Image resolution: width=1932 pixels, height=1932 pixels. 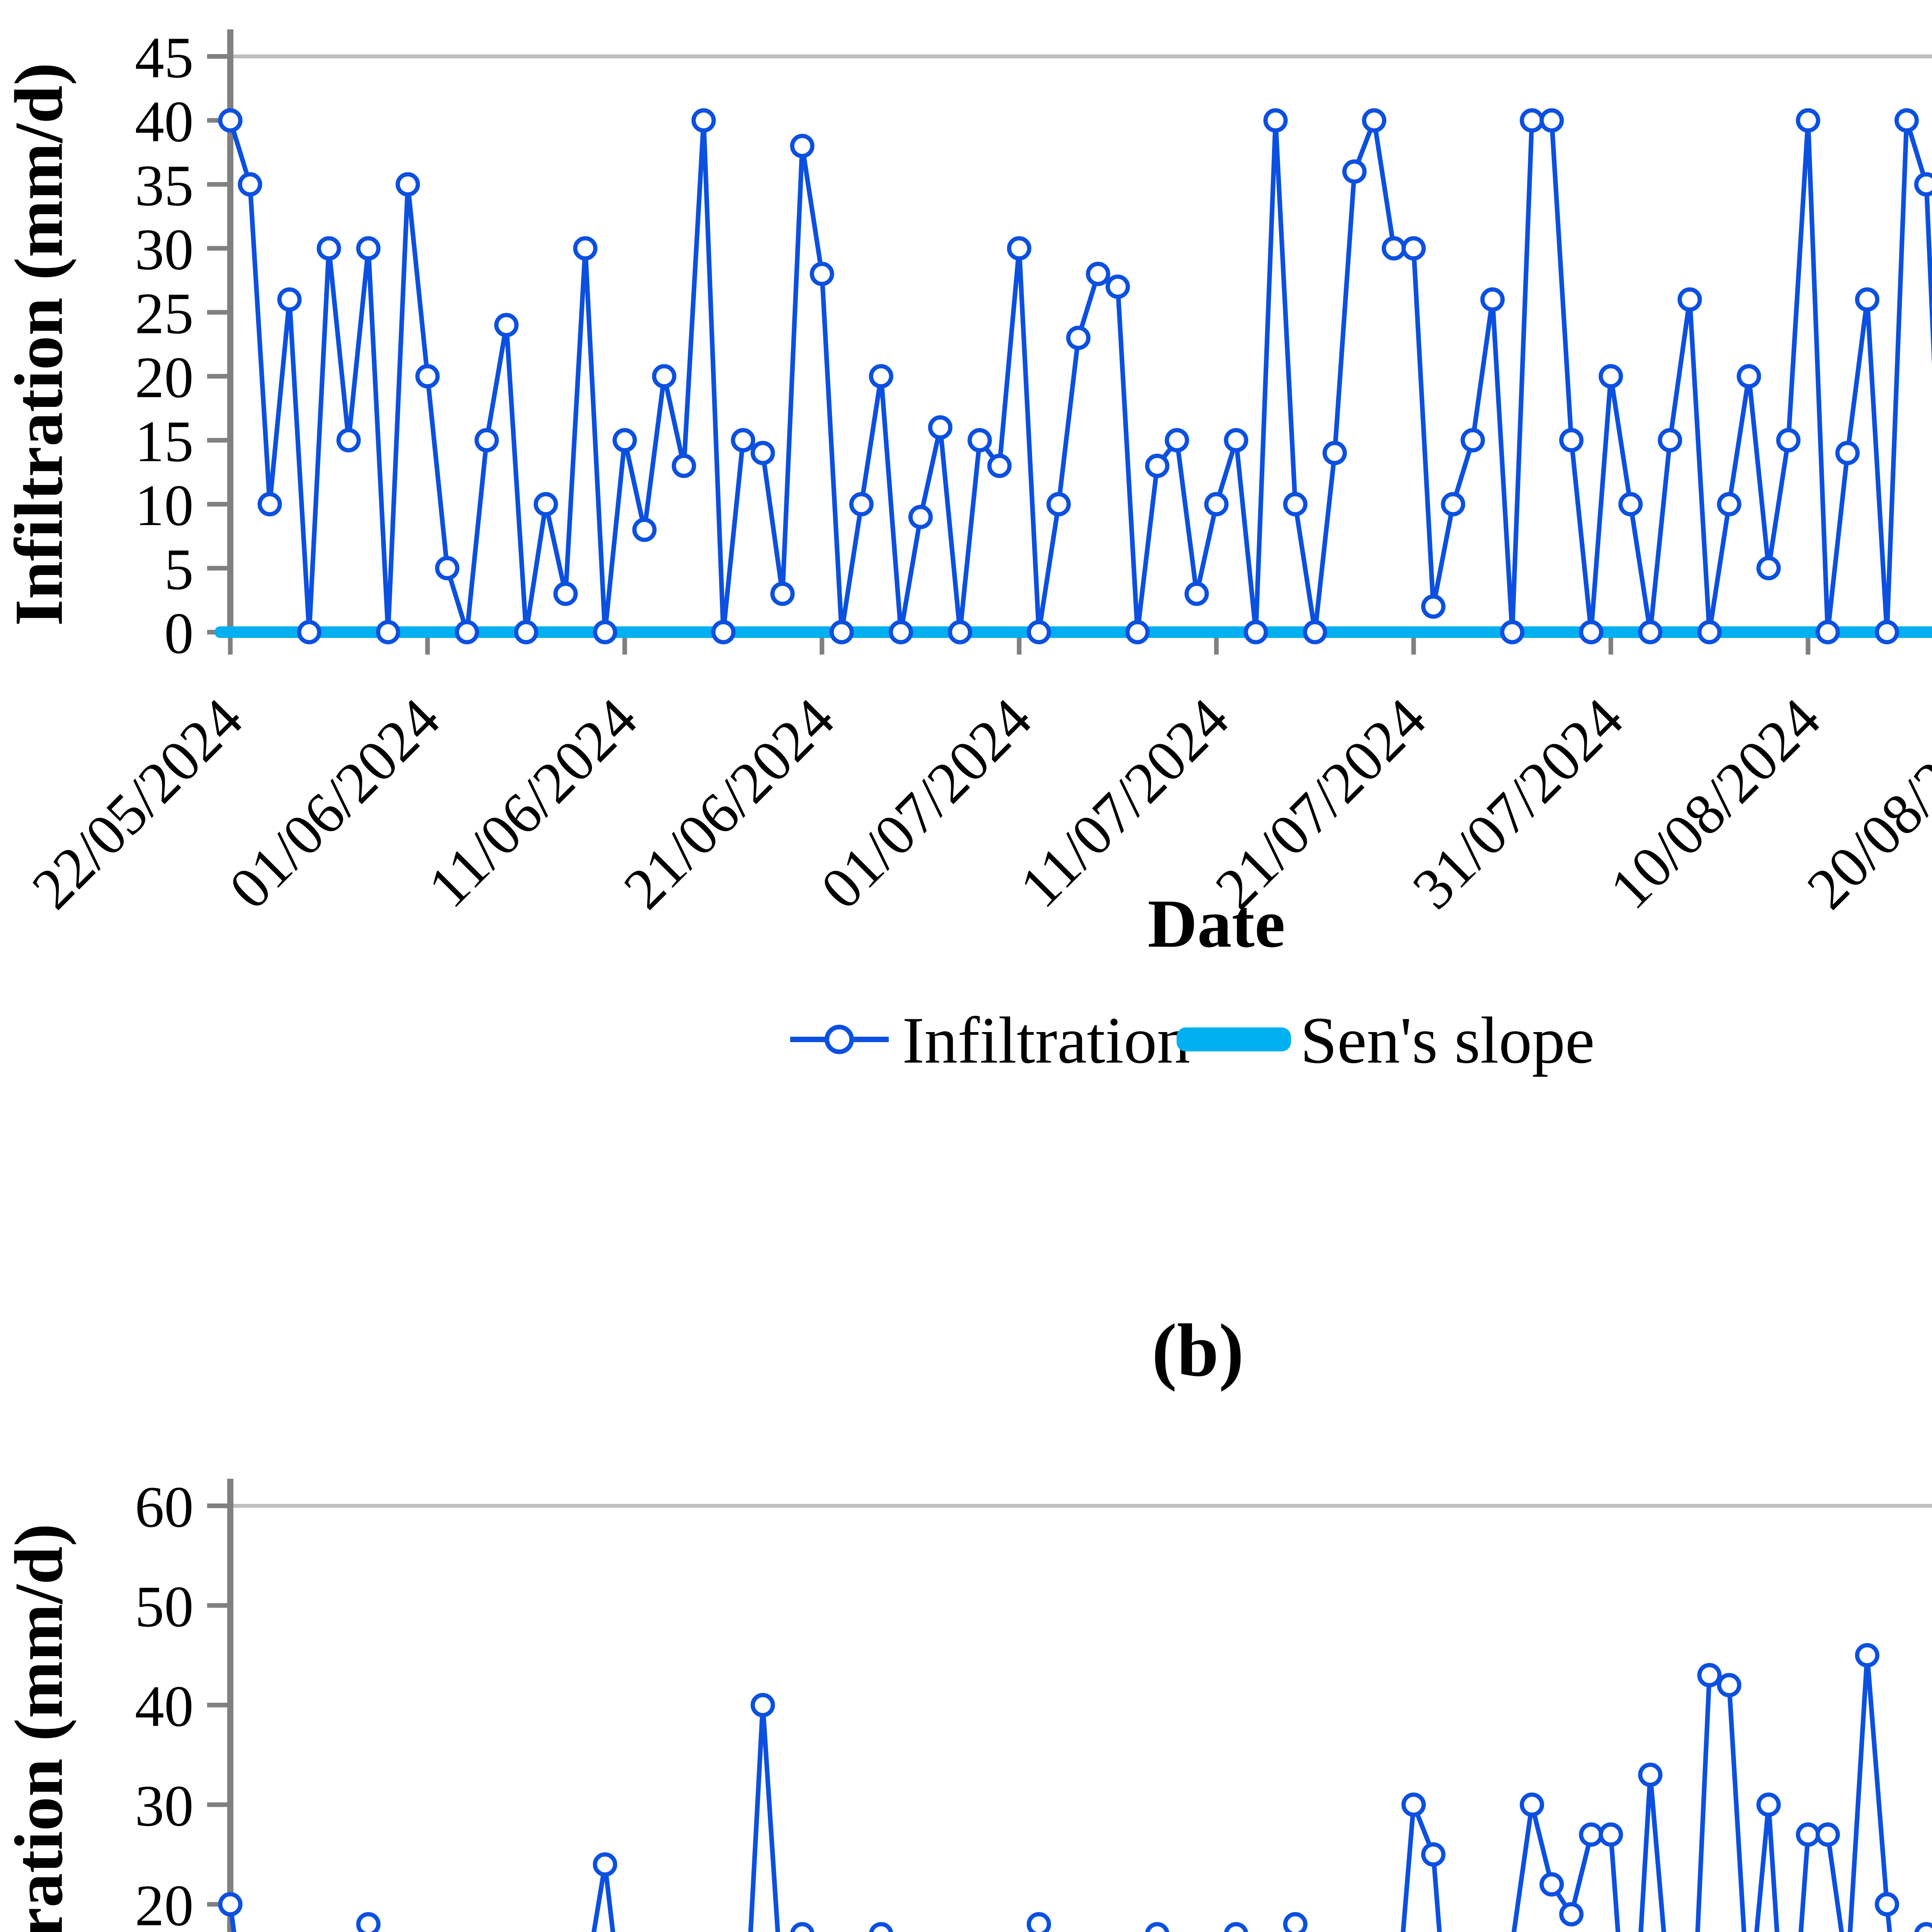 What do you see at coordinates (165, 314) in the screenshot?
I see `y-tick-label: 25` at bounding box center [165, 314].